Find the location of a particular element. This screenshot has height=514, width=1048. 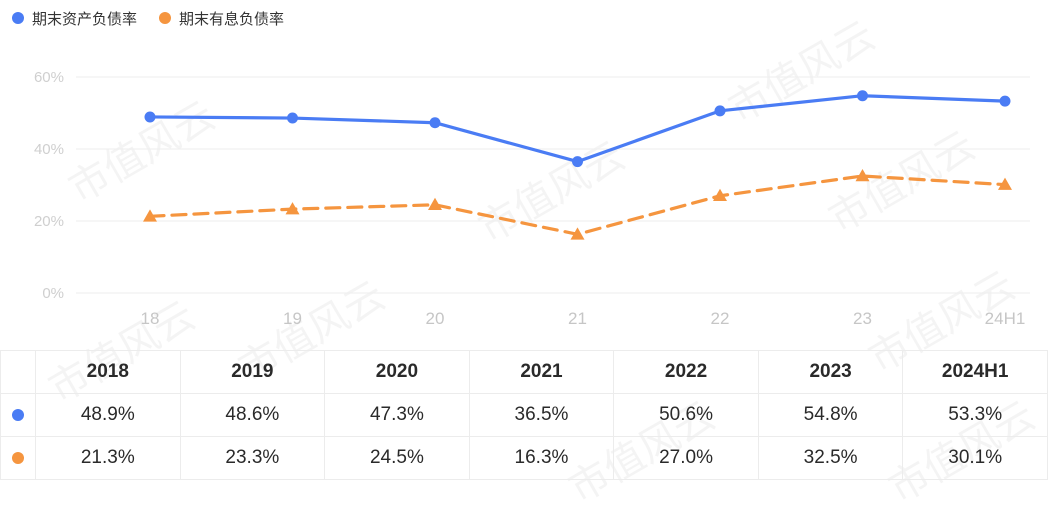

x-tick-label: 23 is located at coordinates (862, 318).